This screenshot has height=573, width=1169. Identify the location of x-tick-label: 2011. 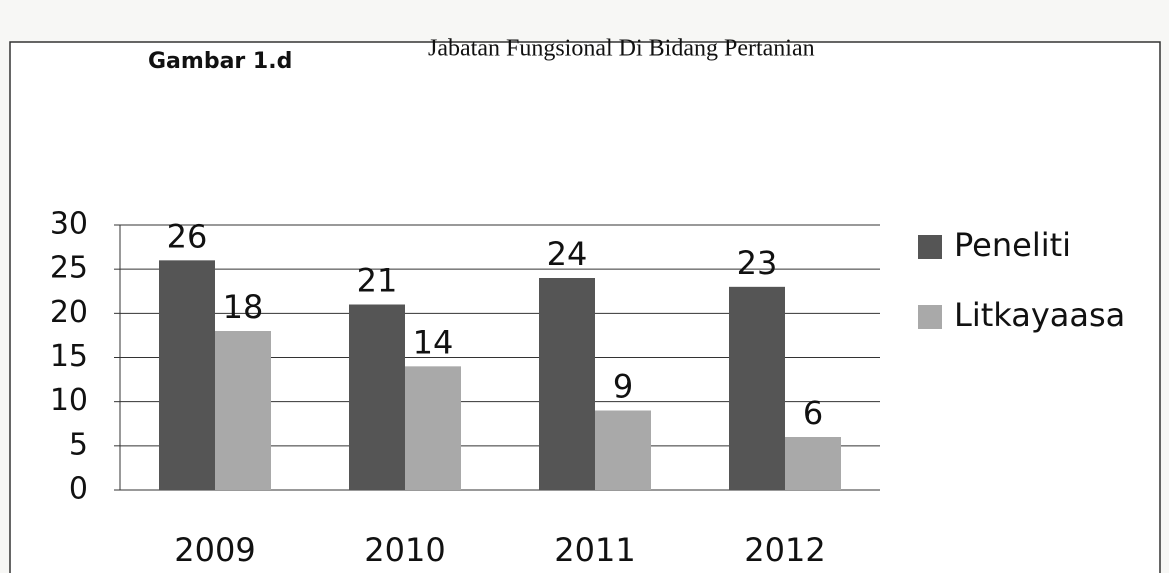
(594, 550).